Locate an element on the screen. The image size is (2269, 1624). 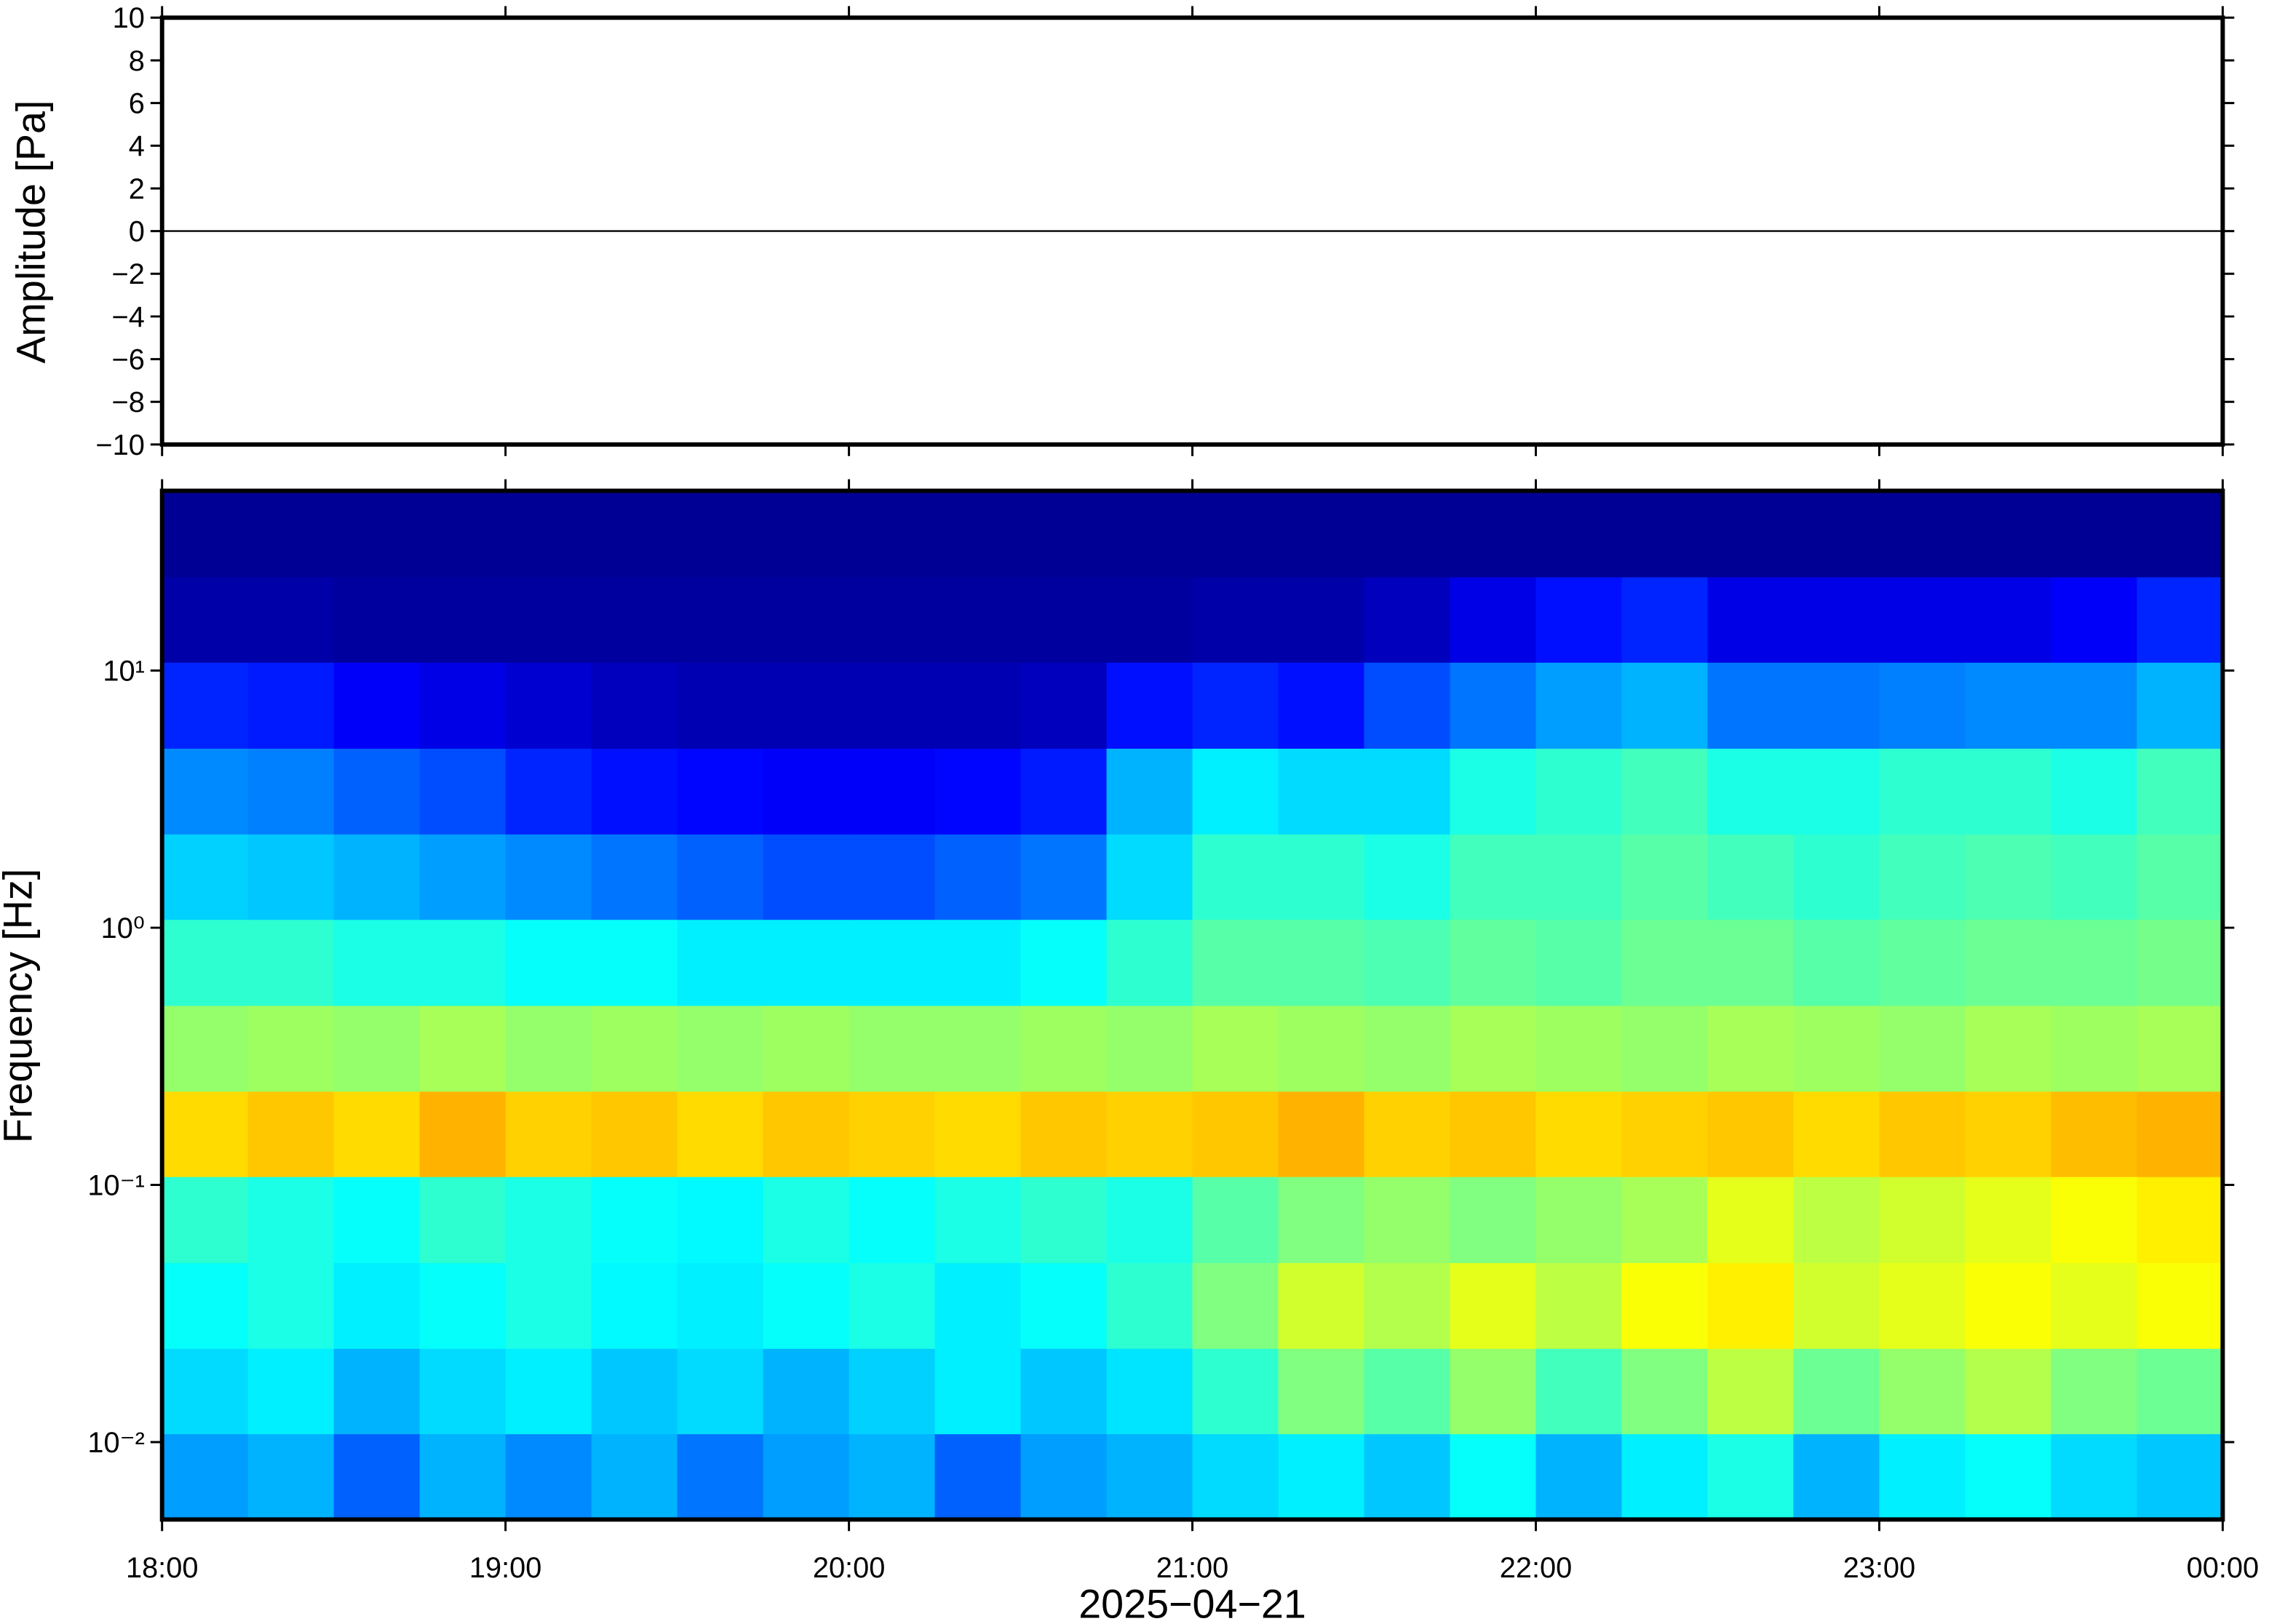
y-tick-label: 10⁻¹ is located at coordinates (115, 1185).